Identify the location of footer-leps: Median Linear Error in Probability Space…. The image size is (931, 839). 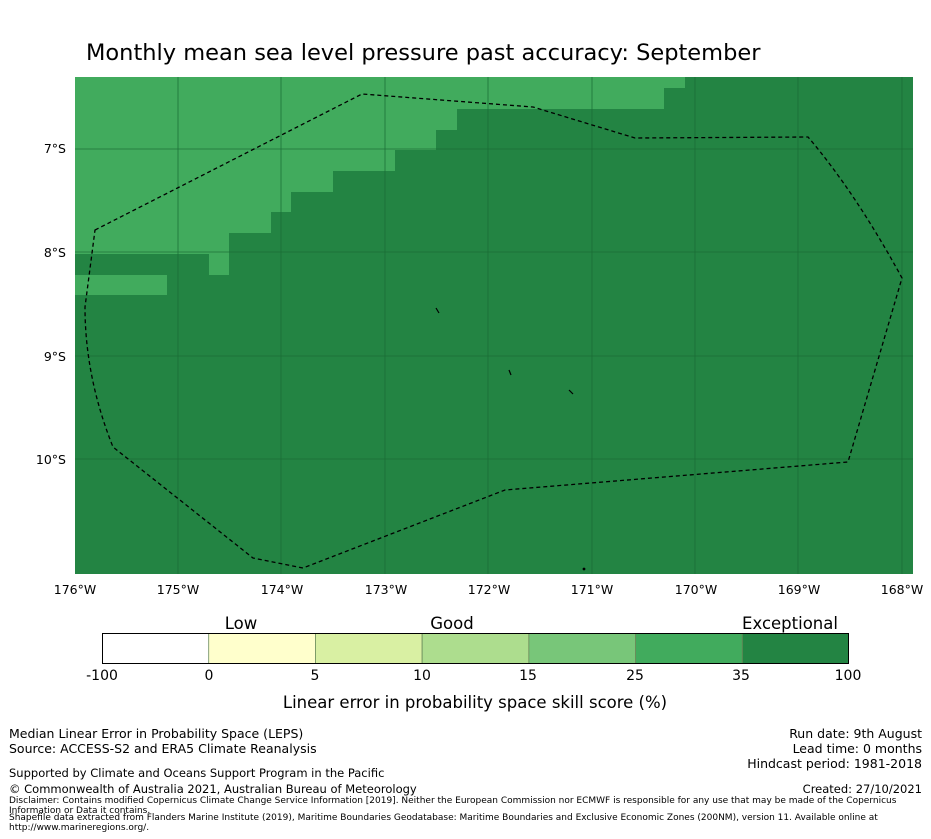
(156, 733).